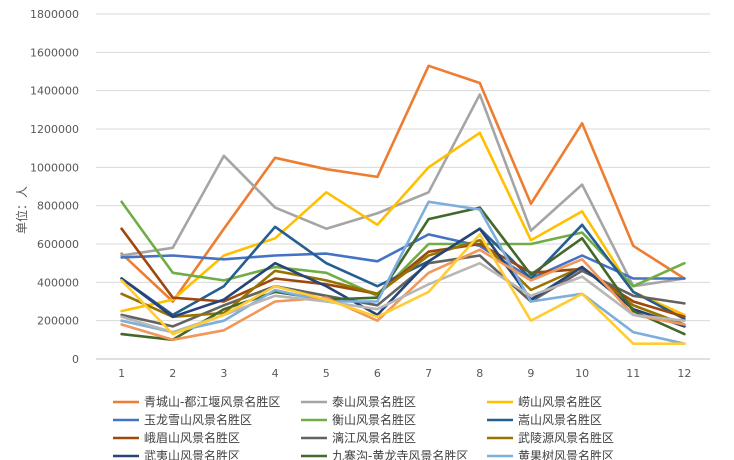 Image resolution: width=734 pixels, height=460 pixels. I want to click on legend-label: 泰山风景名胜区, so click(374, 401).